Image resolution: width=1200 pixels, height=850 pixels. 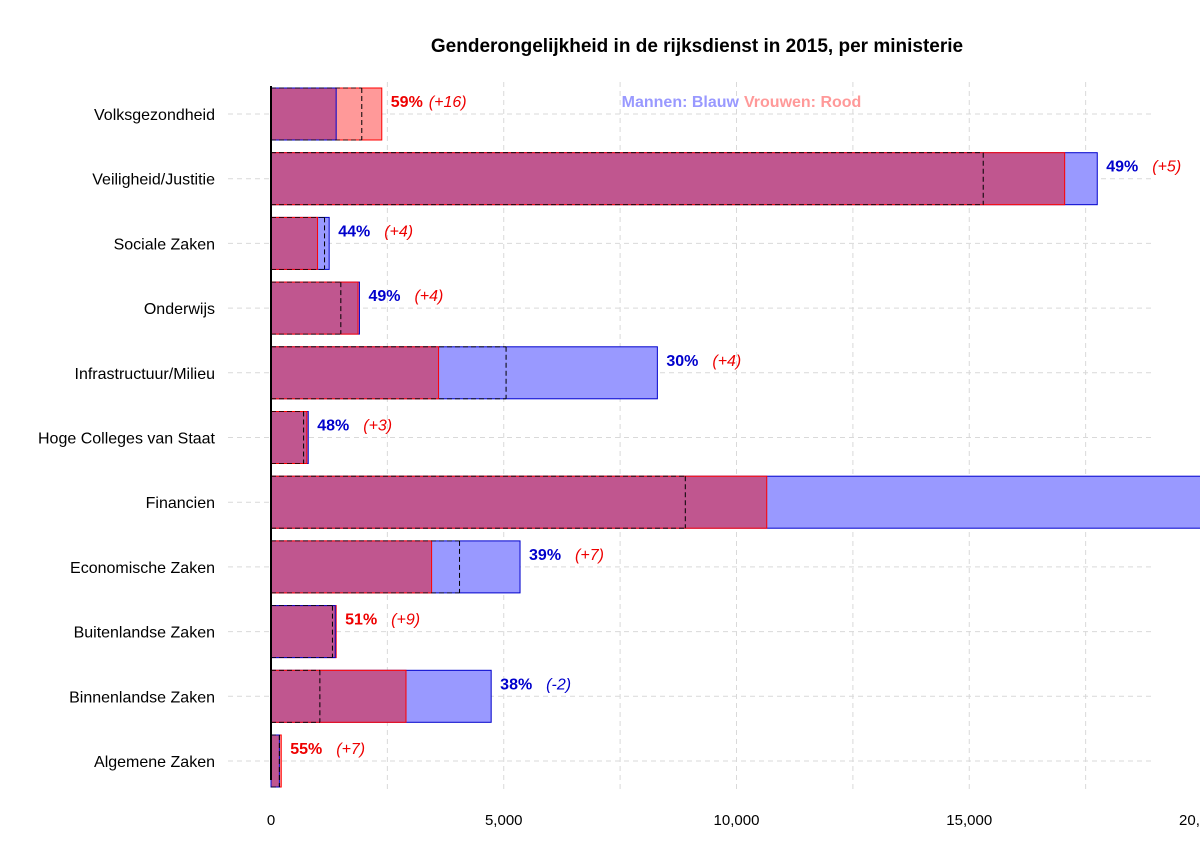 I want to click on x-axis-tick-labels: 0 5,000 10,000 15,000 20,000, so click(x=733, y=820).